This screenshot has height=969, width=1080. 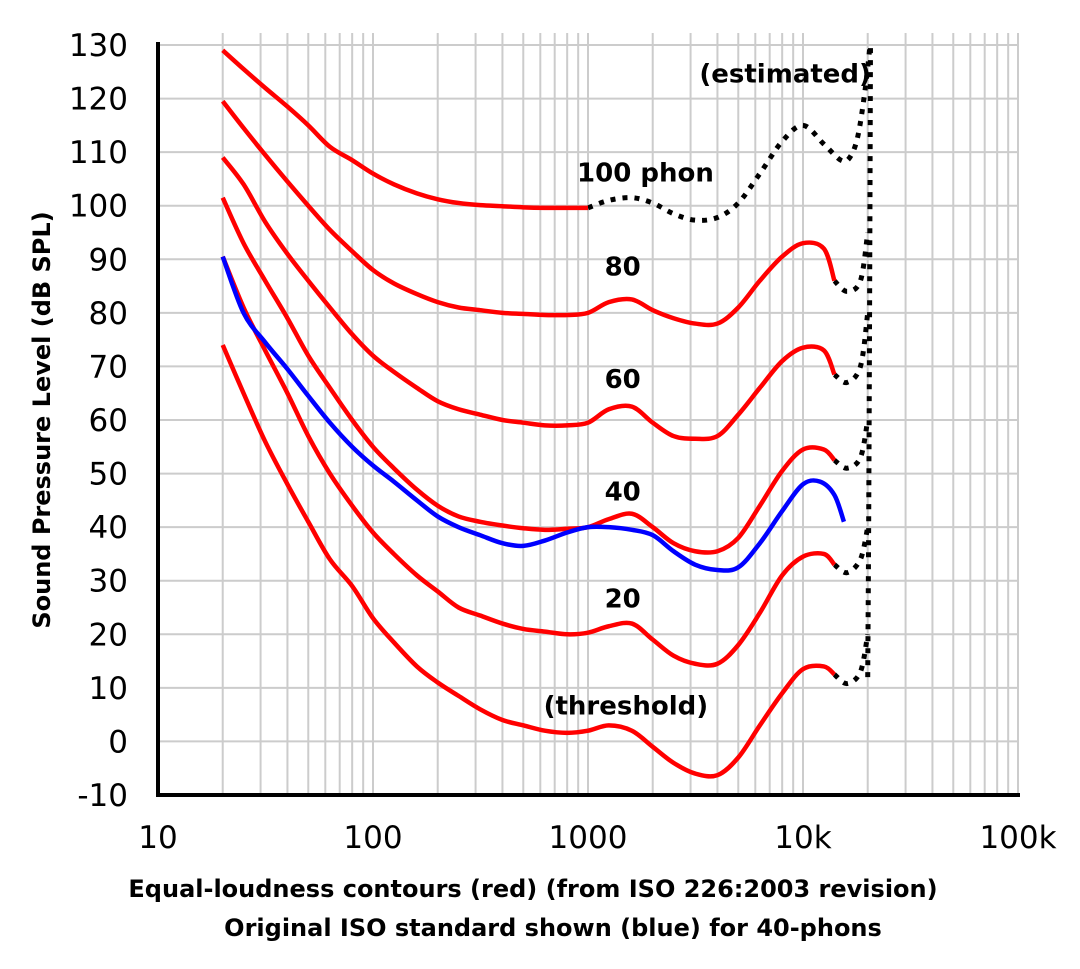 I want to click on contour-label: (threshold), so click(x=626, y=707).